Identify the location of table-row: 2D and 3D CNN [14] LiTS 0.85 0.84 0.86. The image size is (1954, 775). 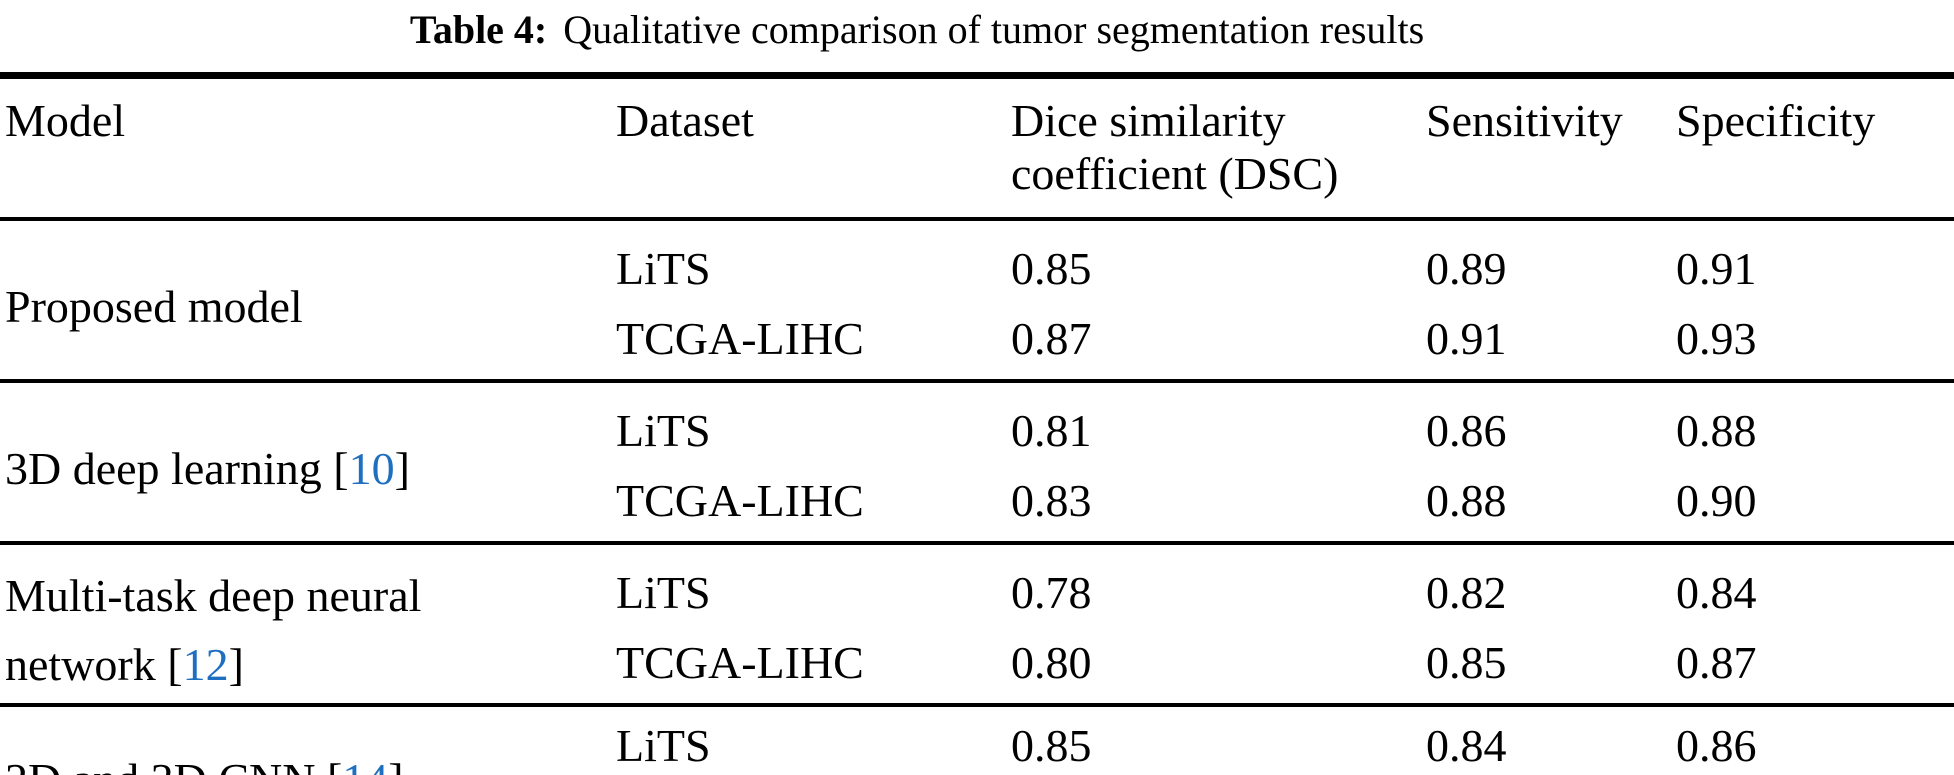
(977, 740).